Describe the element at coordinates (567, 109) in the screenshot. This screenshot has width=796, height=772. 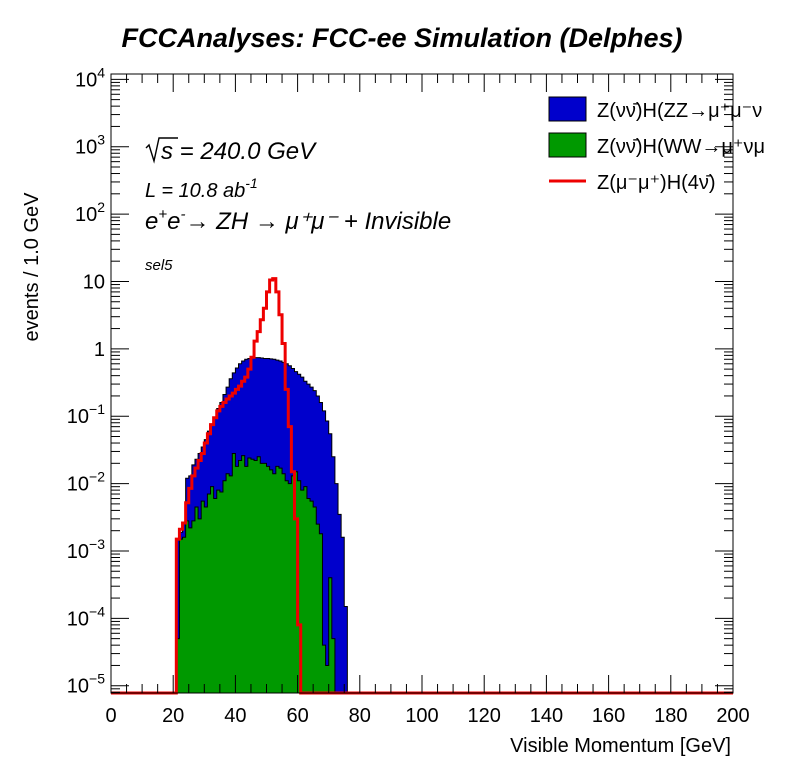
I see `legend-swatch-zz` at that location.